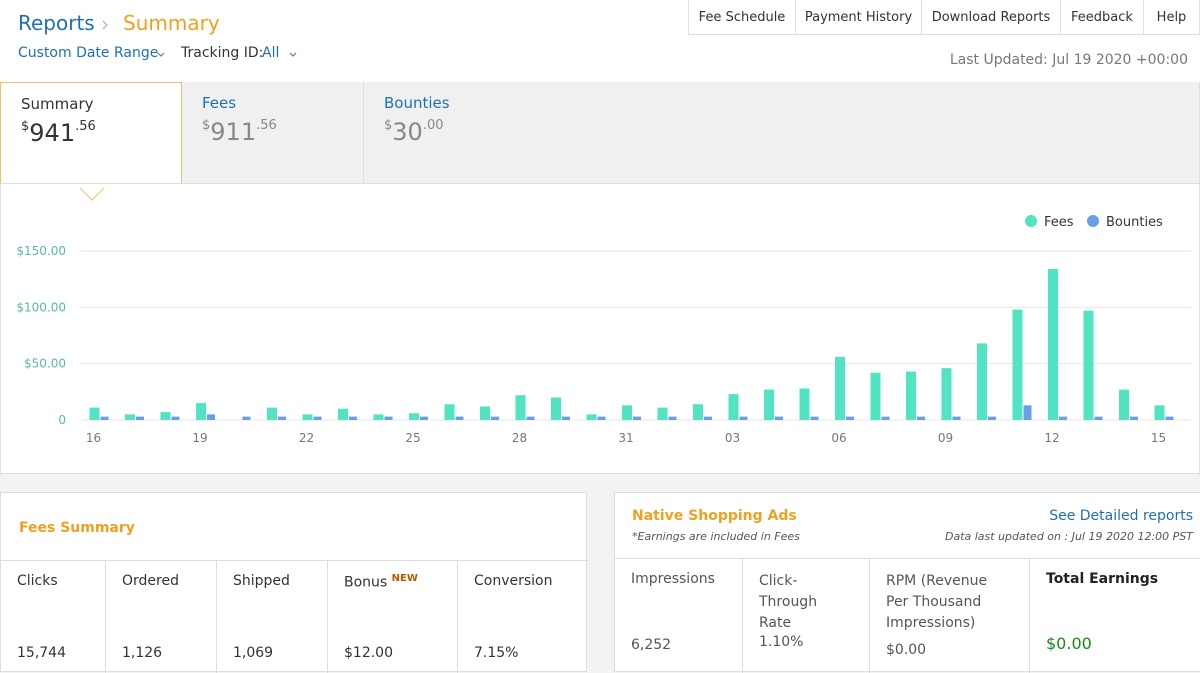 This screenshot has height=673, width=1200. I want to click on tab-label: Summary, so click(57, 104).